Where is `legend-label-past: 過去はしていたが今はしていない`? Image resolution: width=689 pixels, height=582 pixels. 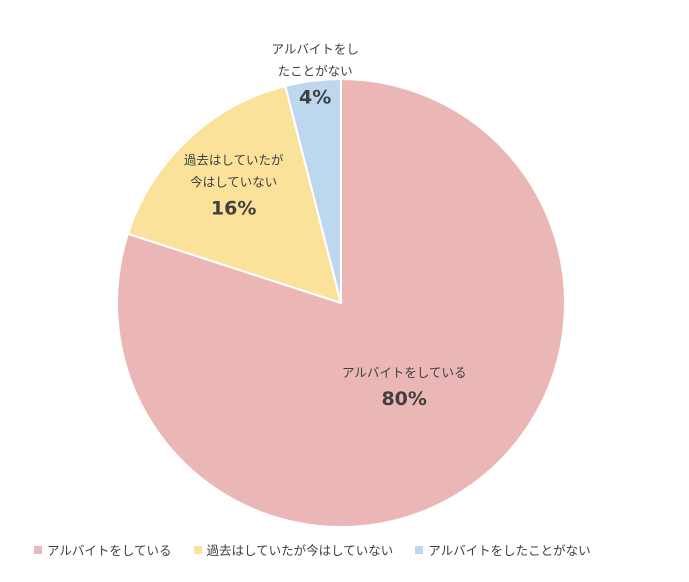 legend-label-past: 過去はしていたが今はしていない is located at coordinates (300, 550).